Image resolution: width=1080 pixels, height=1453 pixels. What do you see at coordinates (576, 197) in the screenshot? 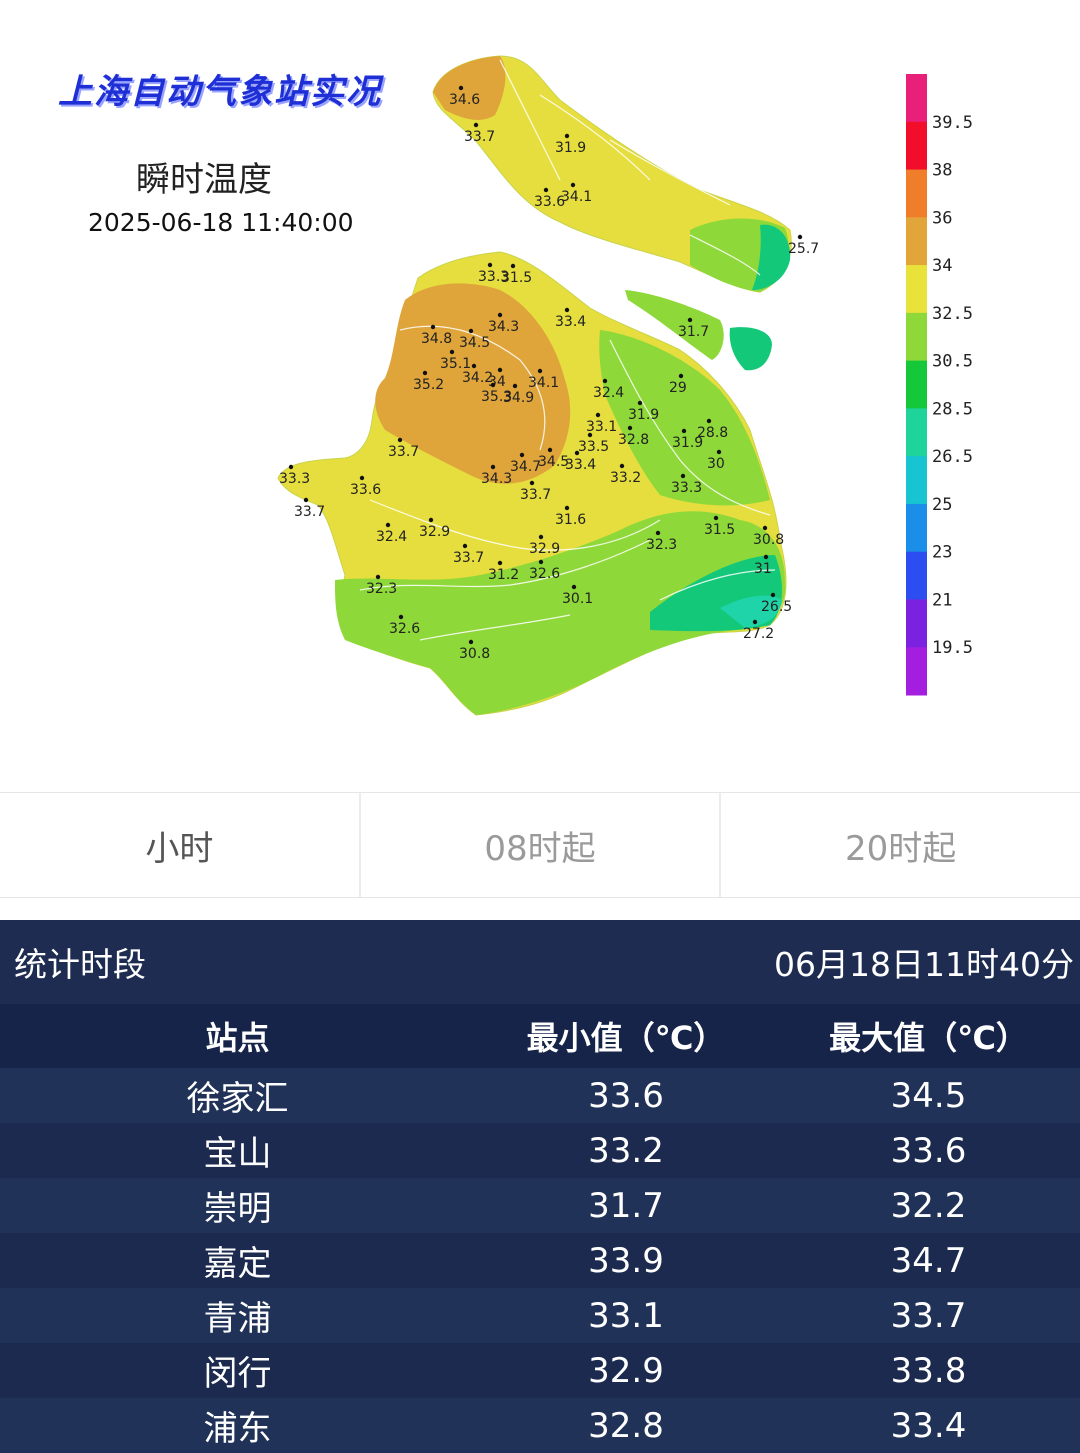
I see `station-value: 34.1` at bounding box center [576, 197].